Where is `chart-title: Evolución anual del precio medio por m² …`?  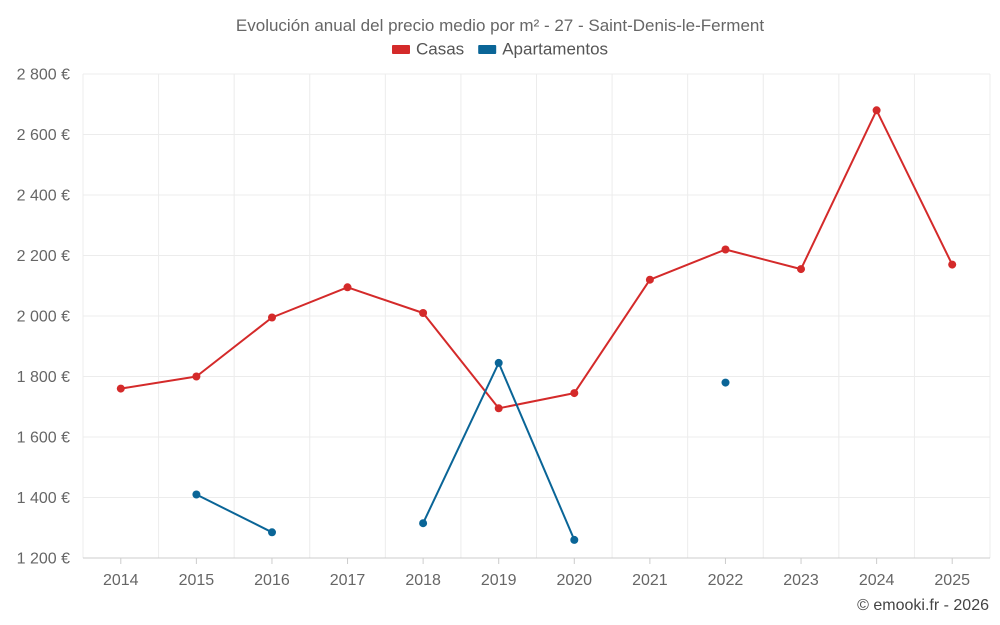 chart-title: Evolución anual del precio medio por m² … is located at coordinates (500, 25).